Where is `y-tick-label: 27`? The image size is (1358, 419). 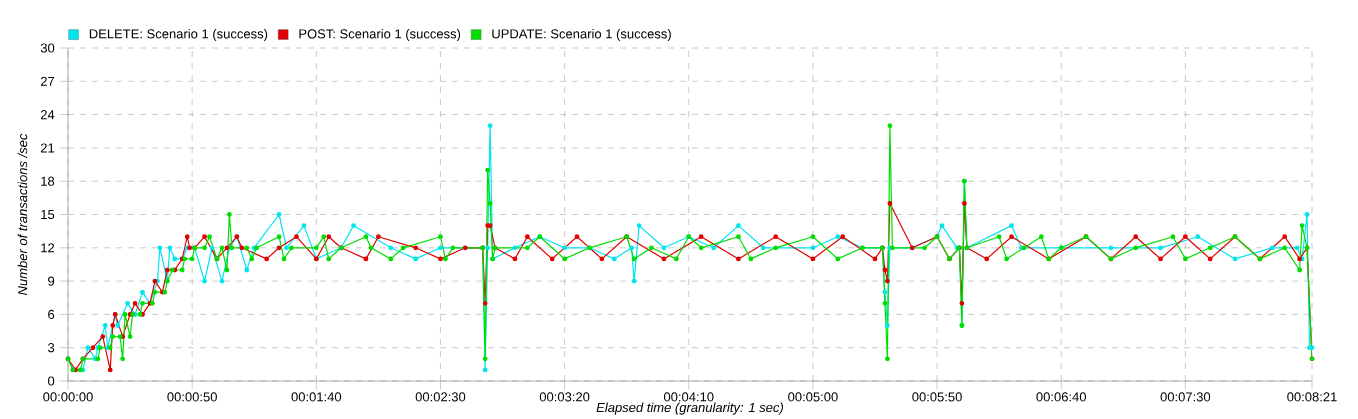
y-tick-label: 27 is located at coordinates (47, 81).